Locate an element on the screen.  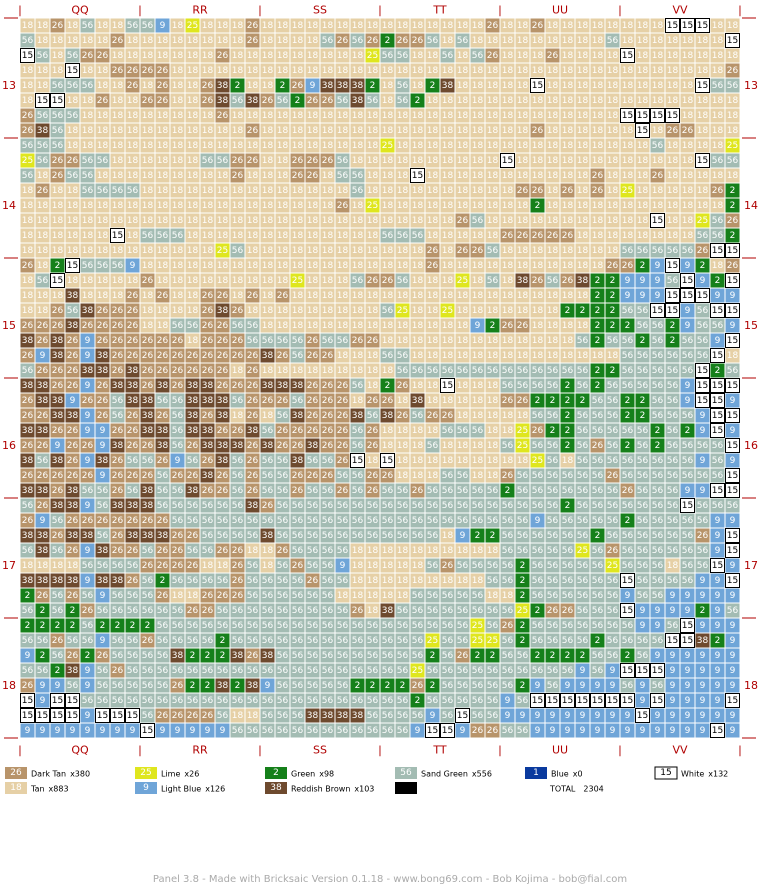
cell-code: 2 is located at coordinates (493, 656).